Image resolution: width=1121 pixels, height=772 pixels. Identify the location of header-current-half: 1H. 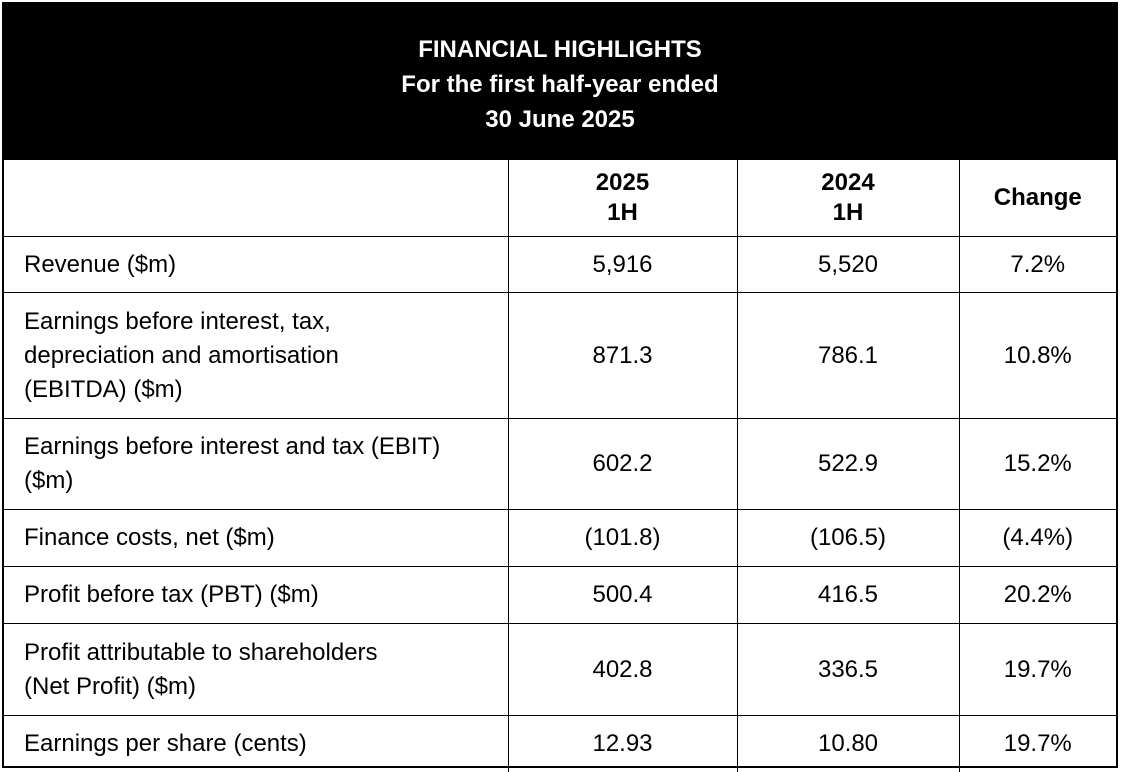
(622, 212).